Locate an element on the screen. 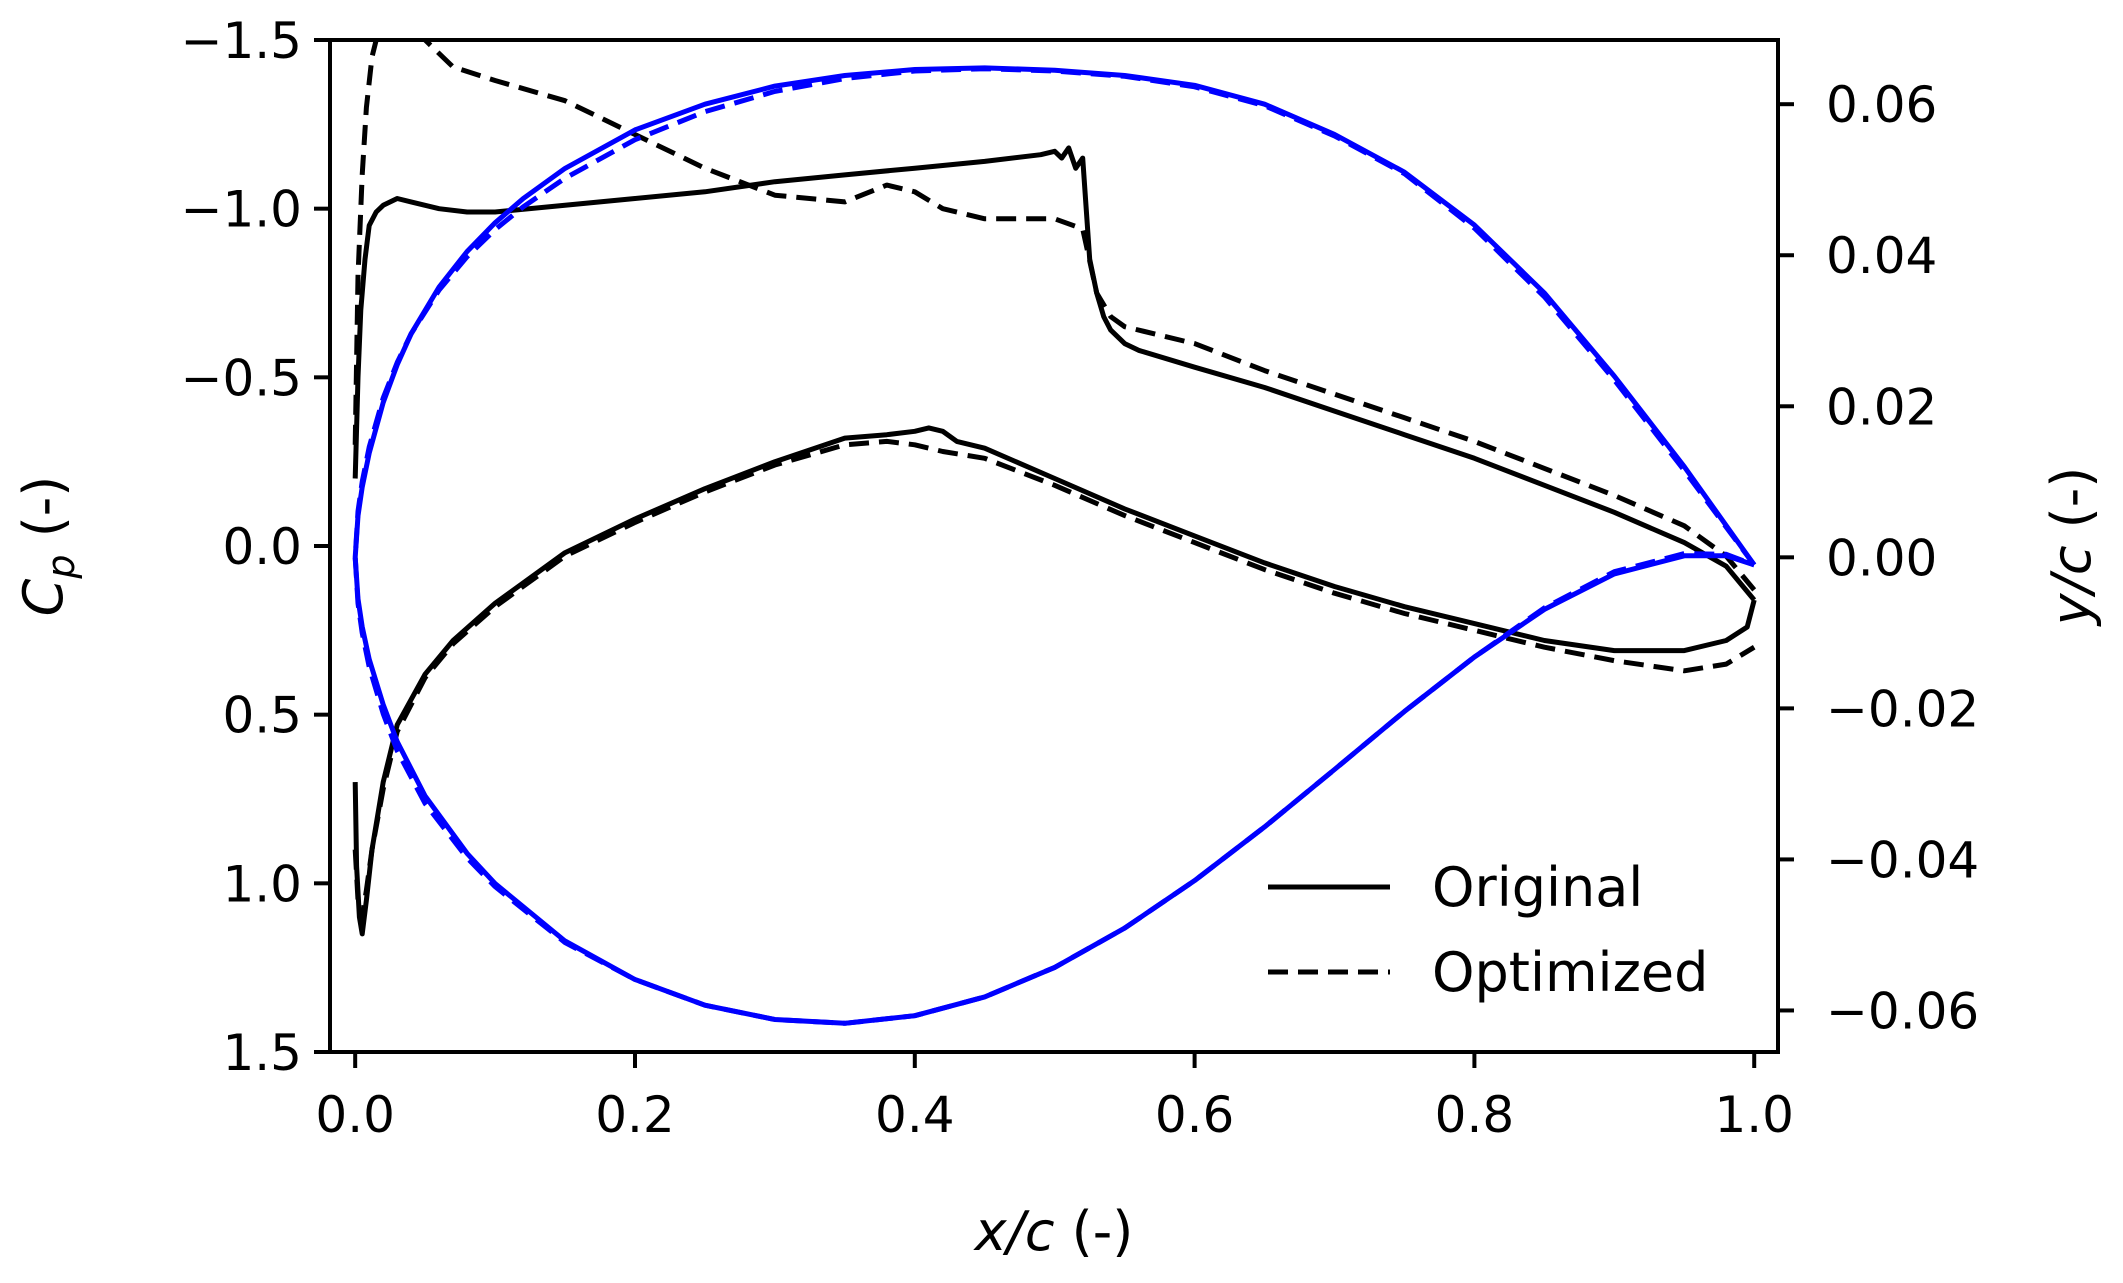 Image resolution: width=2123 pixels, height=1283 pixels. y-right-tick-label: 0.02 is located at coordinates (1881, 407).